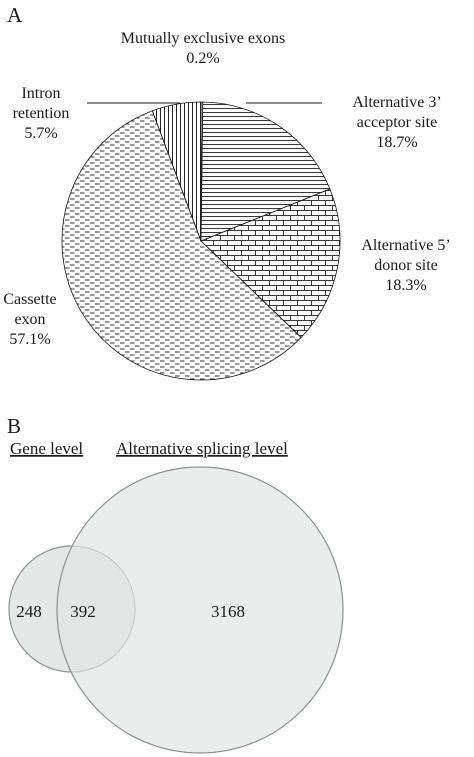 The image size is (474, 757). I want to click on slice-alternative-5-donor-site, so click(270, 263).